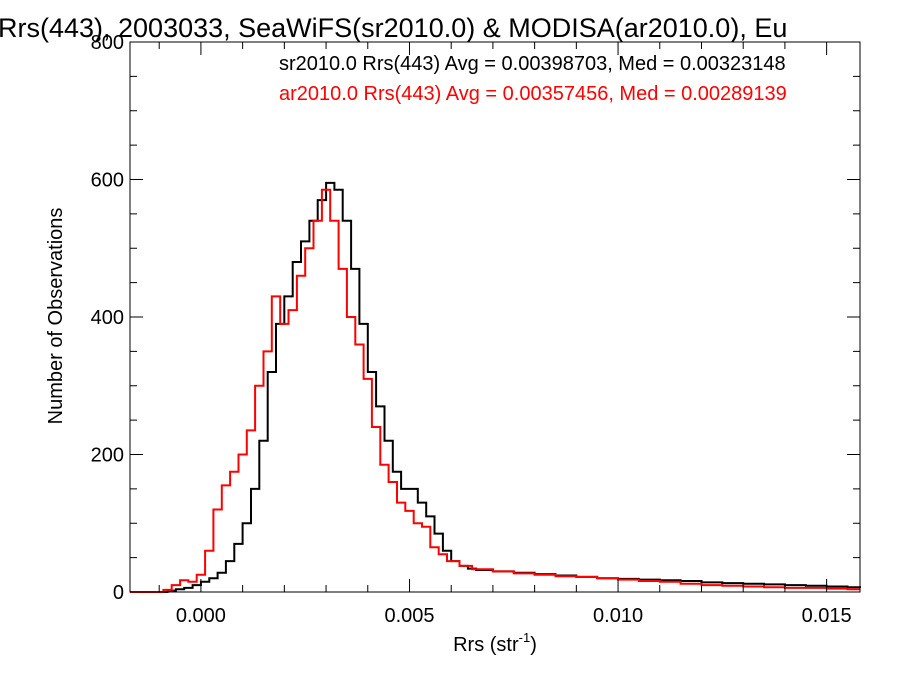 This screenshot has width=900, height=675. I want to click on x-axis-label-base: Rrs (str, so click(486, 645).